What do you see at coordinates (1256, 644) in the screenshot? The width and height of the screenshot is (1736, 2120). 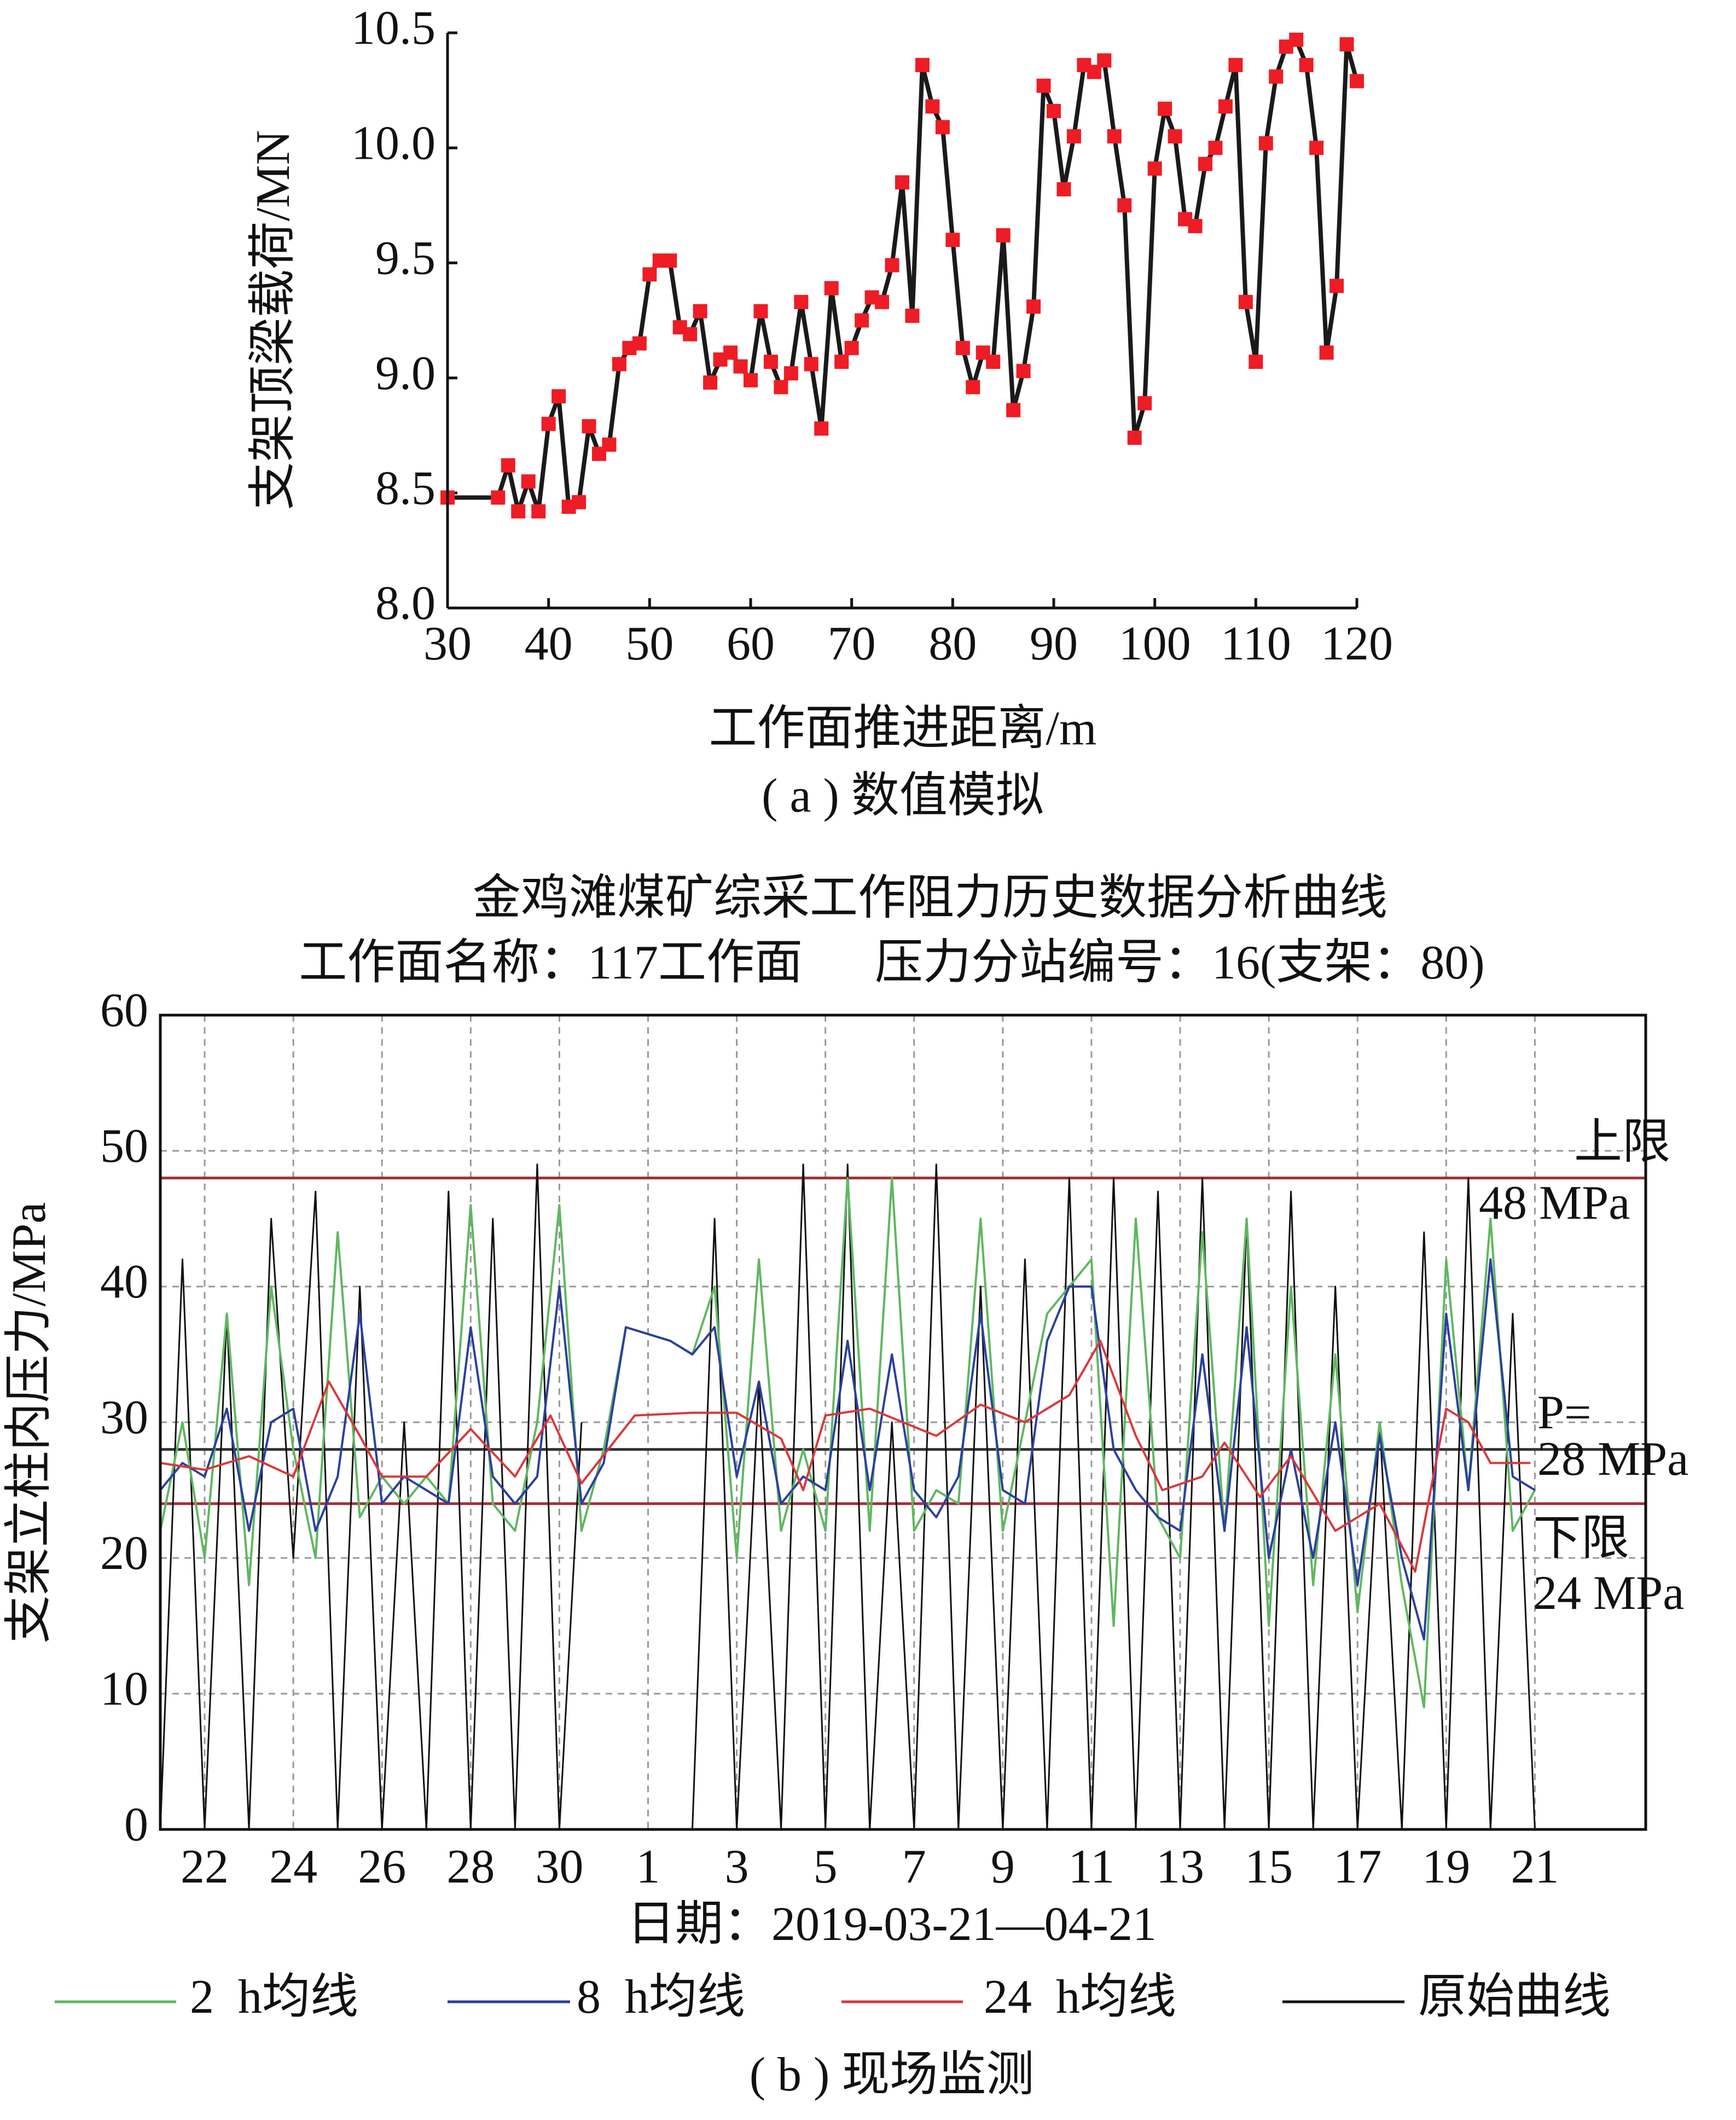 I see `x-tick-label: 110` at bounding box center [1256, 644].